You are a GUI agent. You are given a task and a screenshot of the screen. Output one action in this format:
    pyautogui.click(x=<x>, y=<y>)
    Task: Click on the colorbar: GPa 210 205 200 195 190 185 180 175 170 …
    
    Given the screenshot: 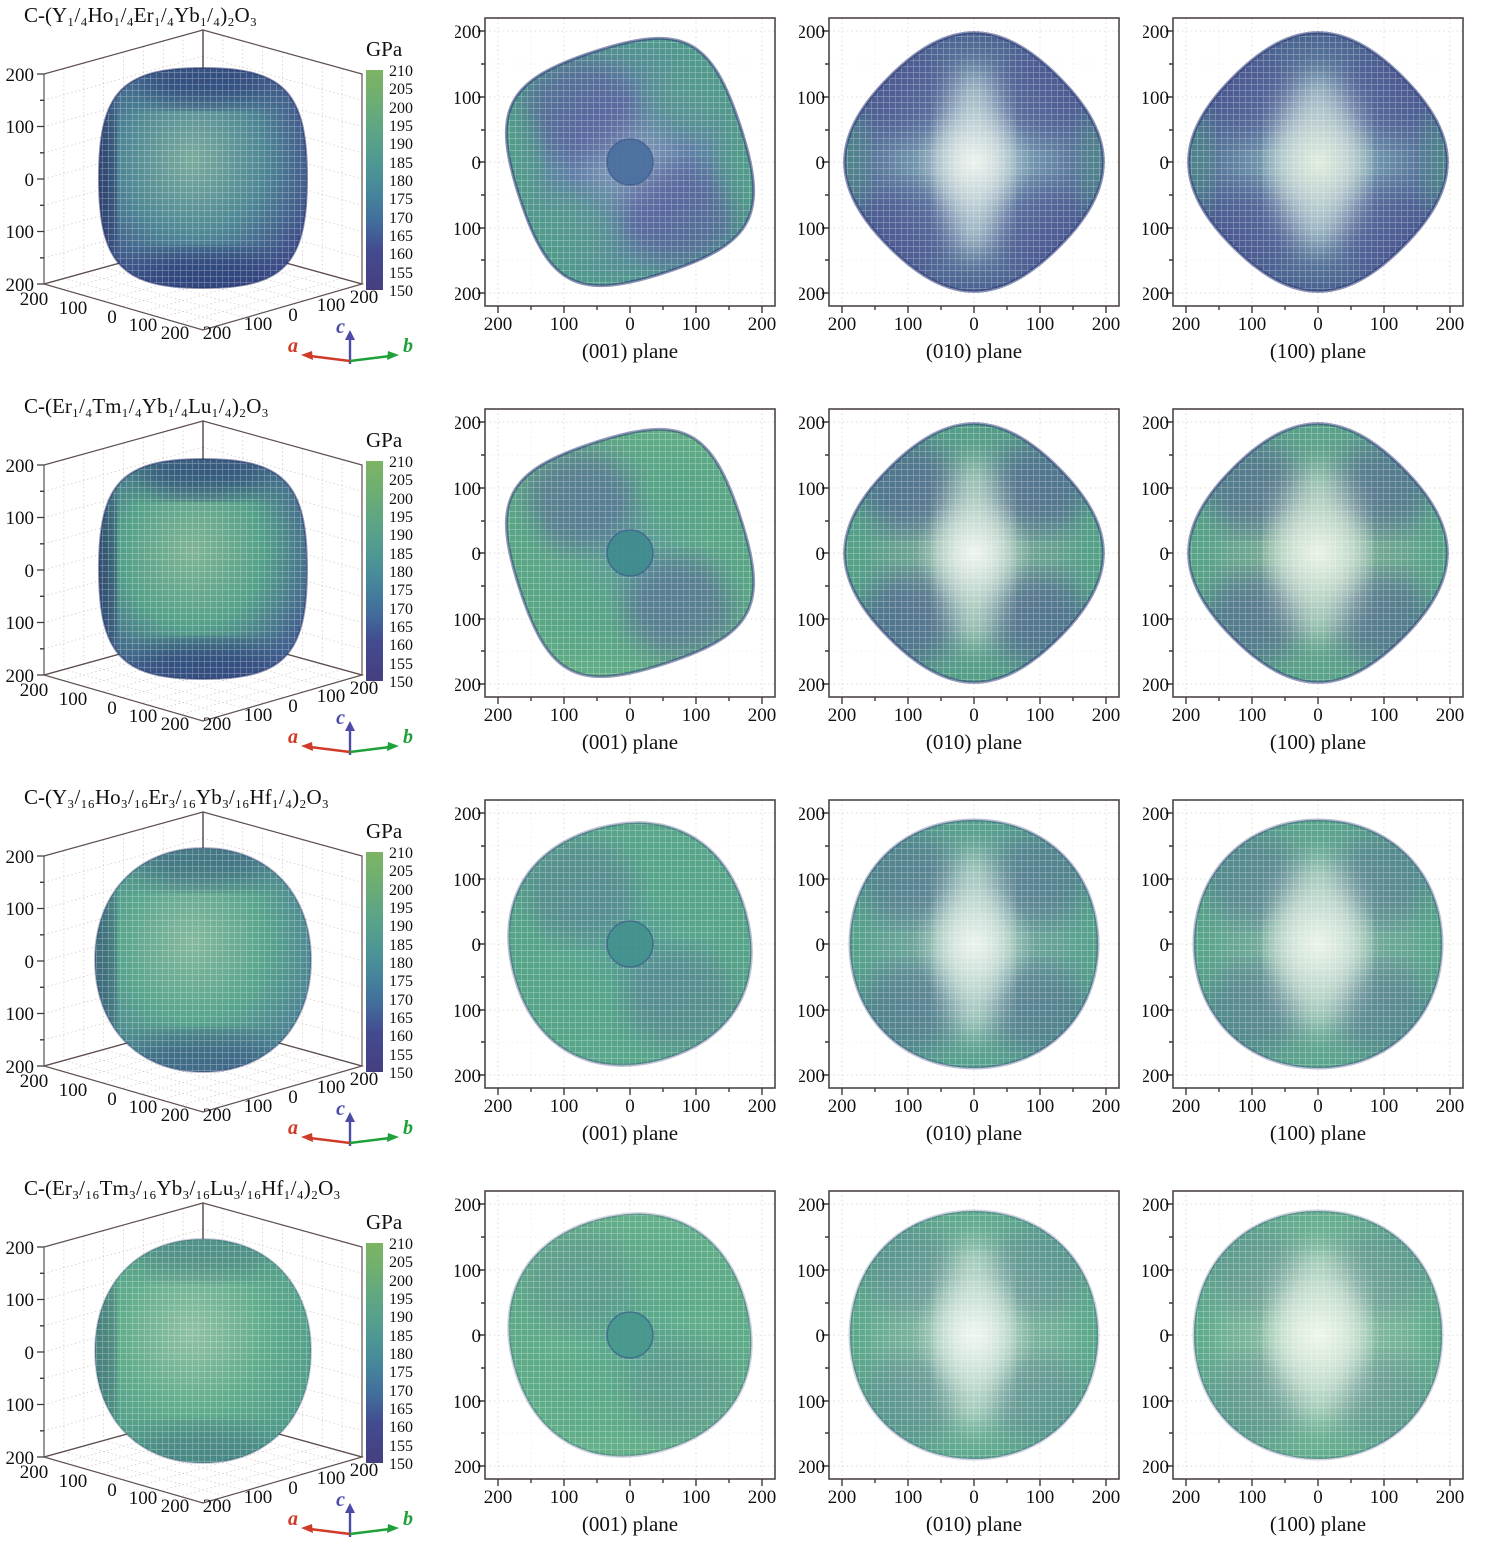 What is the action you would take?
    pyautogui.click(x=389, y=559)
    